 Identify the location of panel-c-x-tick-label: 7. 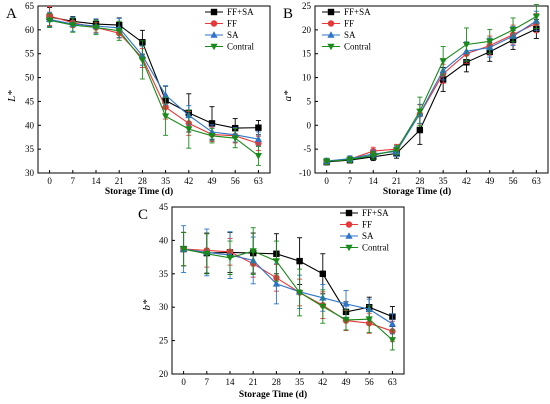
(207, 382).